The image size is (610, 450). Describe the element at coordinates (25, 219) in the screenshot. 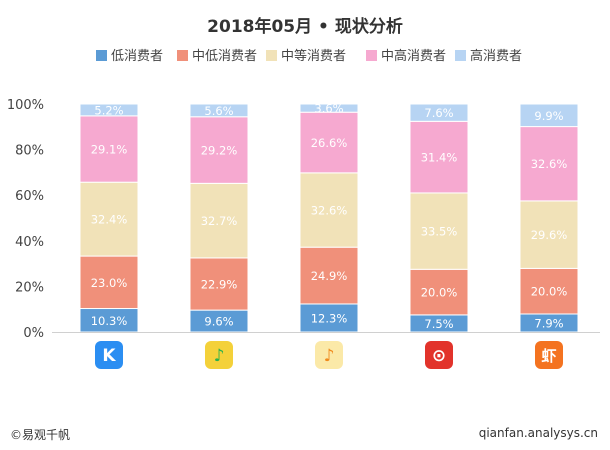

I see `y-axis: 0% 20% 40% 60% 80% 100%` at that location.